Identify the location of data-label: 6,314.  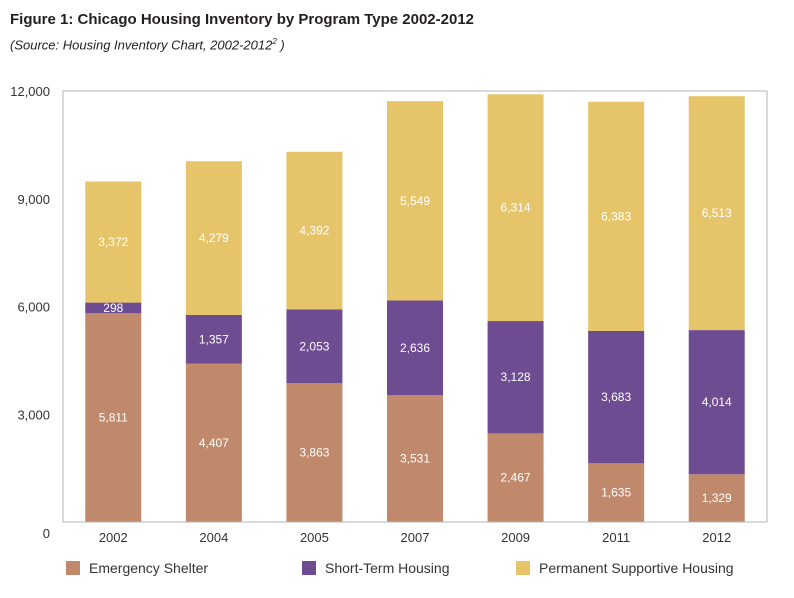
(516, 208).